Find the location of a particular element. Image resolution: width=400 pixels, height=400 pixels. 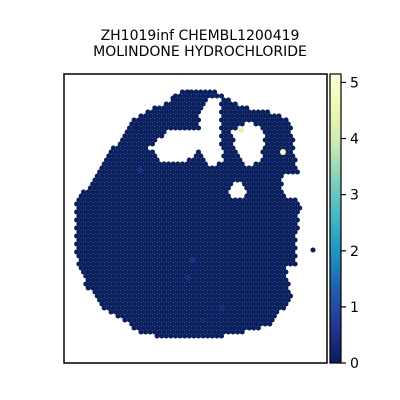

highlighted-spot-point is located at coordinates (241, 130).